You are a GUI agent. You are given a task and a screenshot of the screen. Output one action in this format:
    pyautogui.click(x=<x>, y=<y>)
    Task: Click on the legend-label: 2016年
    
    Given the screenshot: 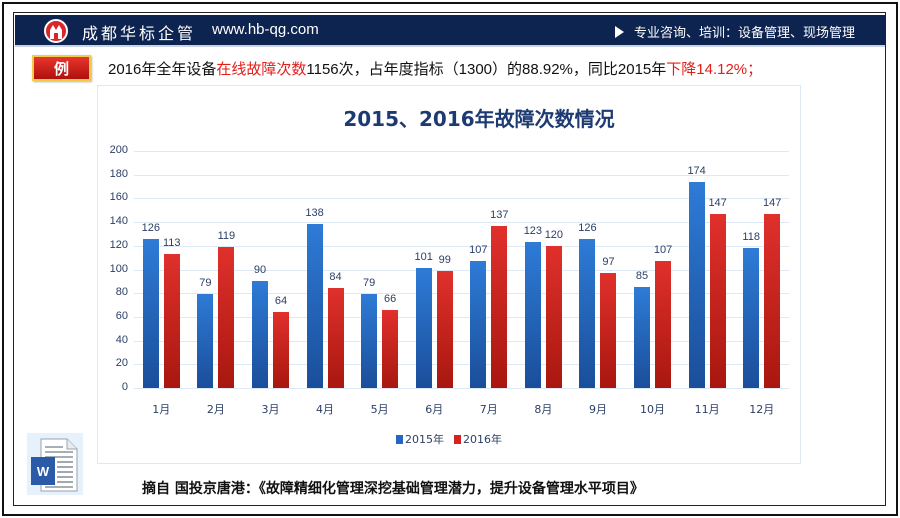 What is the action you would take?
    pyautogui.click(x=482, y=439)
    